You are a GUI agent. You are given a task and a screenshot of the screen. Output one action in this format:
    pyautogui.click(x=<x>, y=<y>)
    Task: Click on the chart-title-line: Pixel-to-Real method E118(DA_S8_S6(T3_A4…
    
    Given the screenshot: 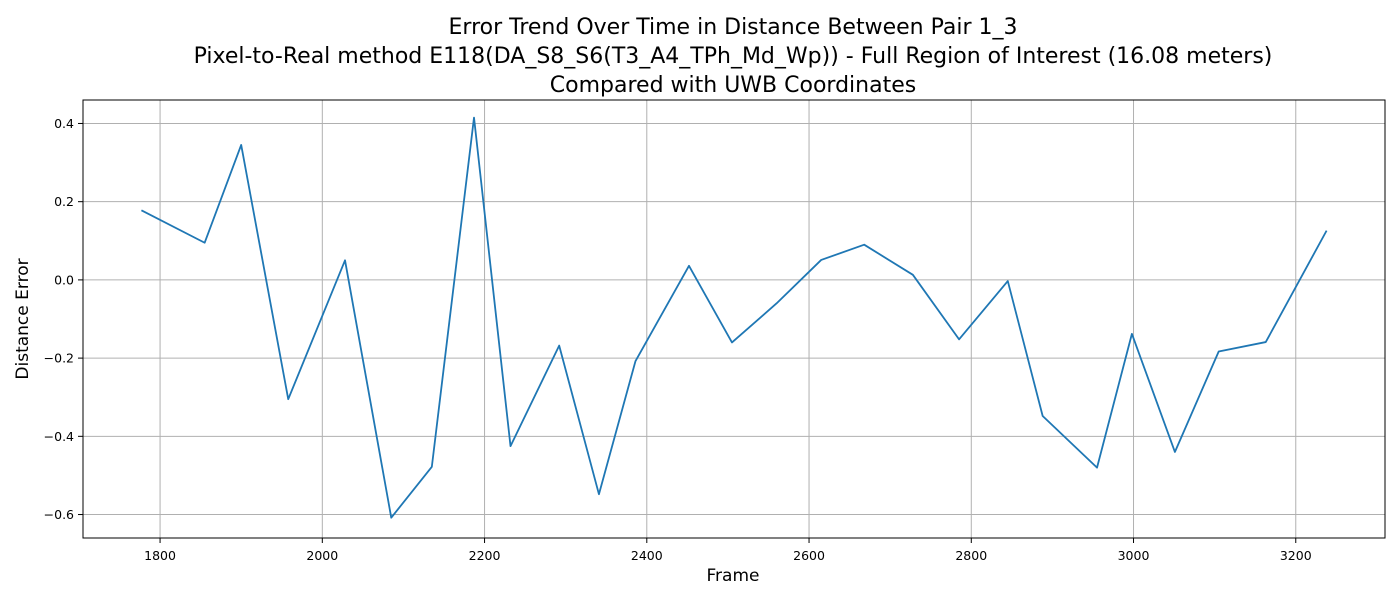 What is the action you would take?
    pyautogui.click(x=733, y=56)
    